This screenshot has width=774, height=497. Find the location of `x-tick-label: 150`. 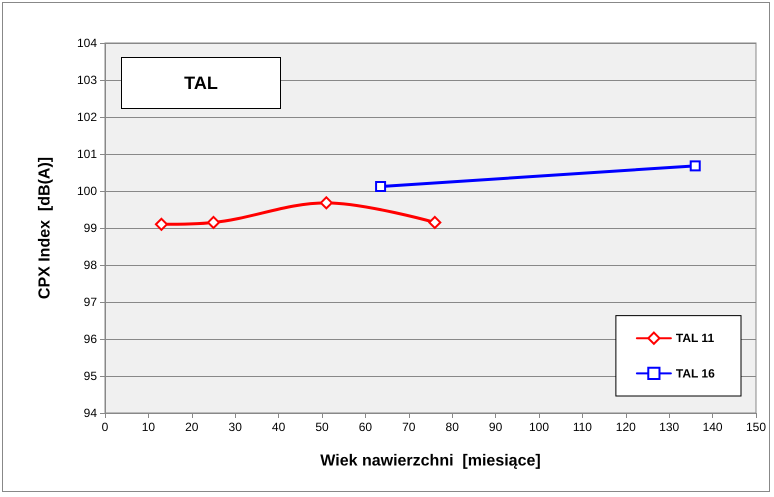

x-tick-label: 150 is located at coordinates (756, 427).